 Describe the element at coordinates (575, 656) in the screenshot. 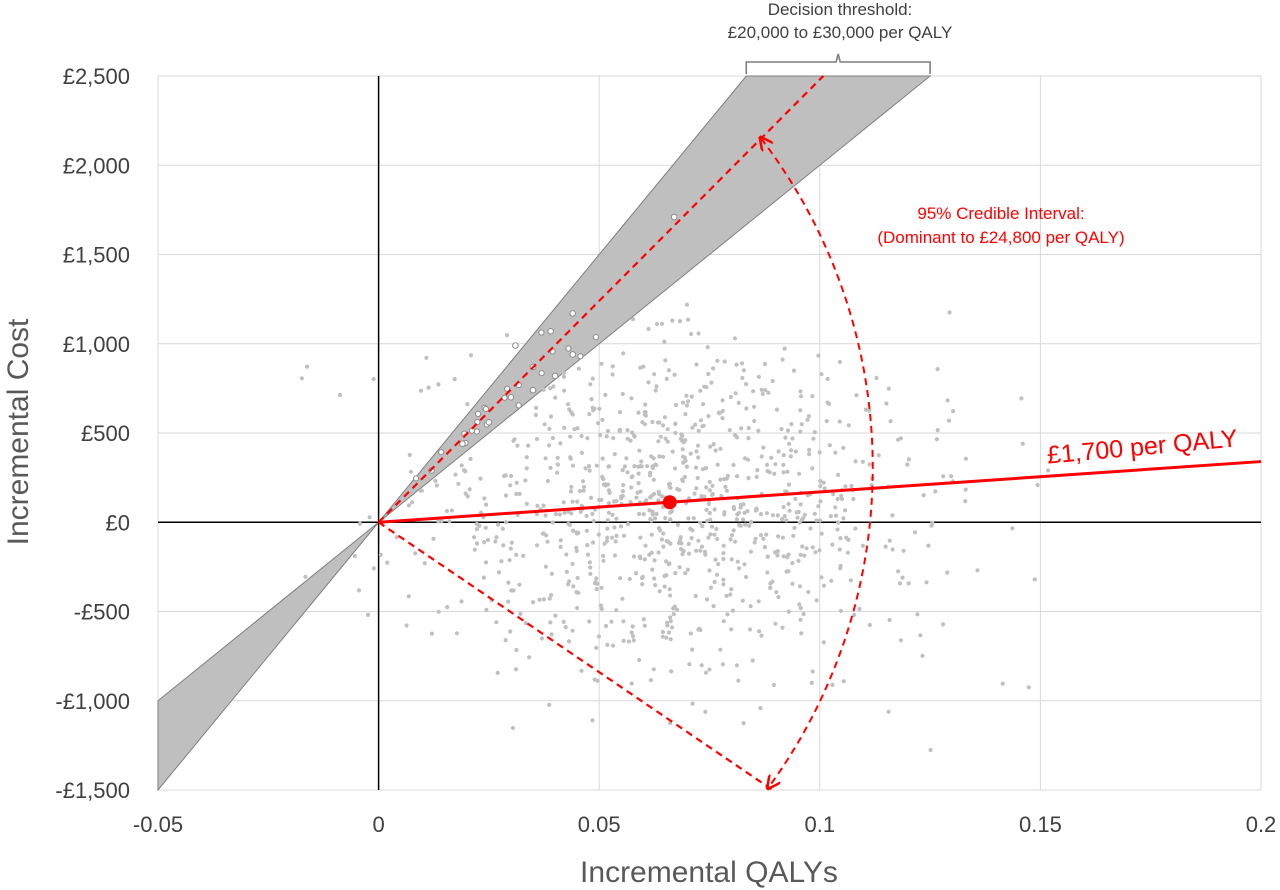

I see `ci-lower-bound-line` at that location.